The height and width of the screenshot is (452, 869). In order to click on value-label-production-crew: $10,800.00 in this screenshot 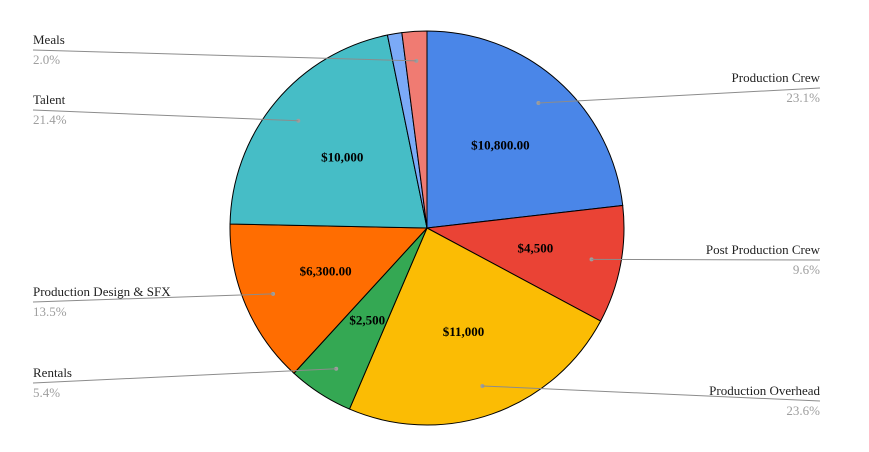, I will do `click(500, 145)`.